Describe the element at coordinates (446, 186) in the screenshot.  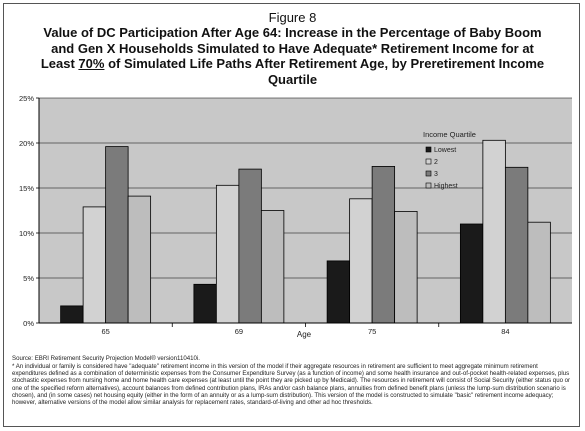
I see `legend-label: Highest` at that location.